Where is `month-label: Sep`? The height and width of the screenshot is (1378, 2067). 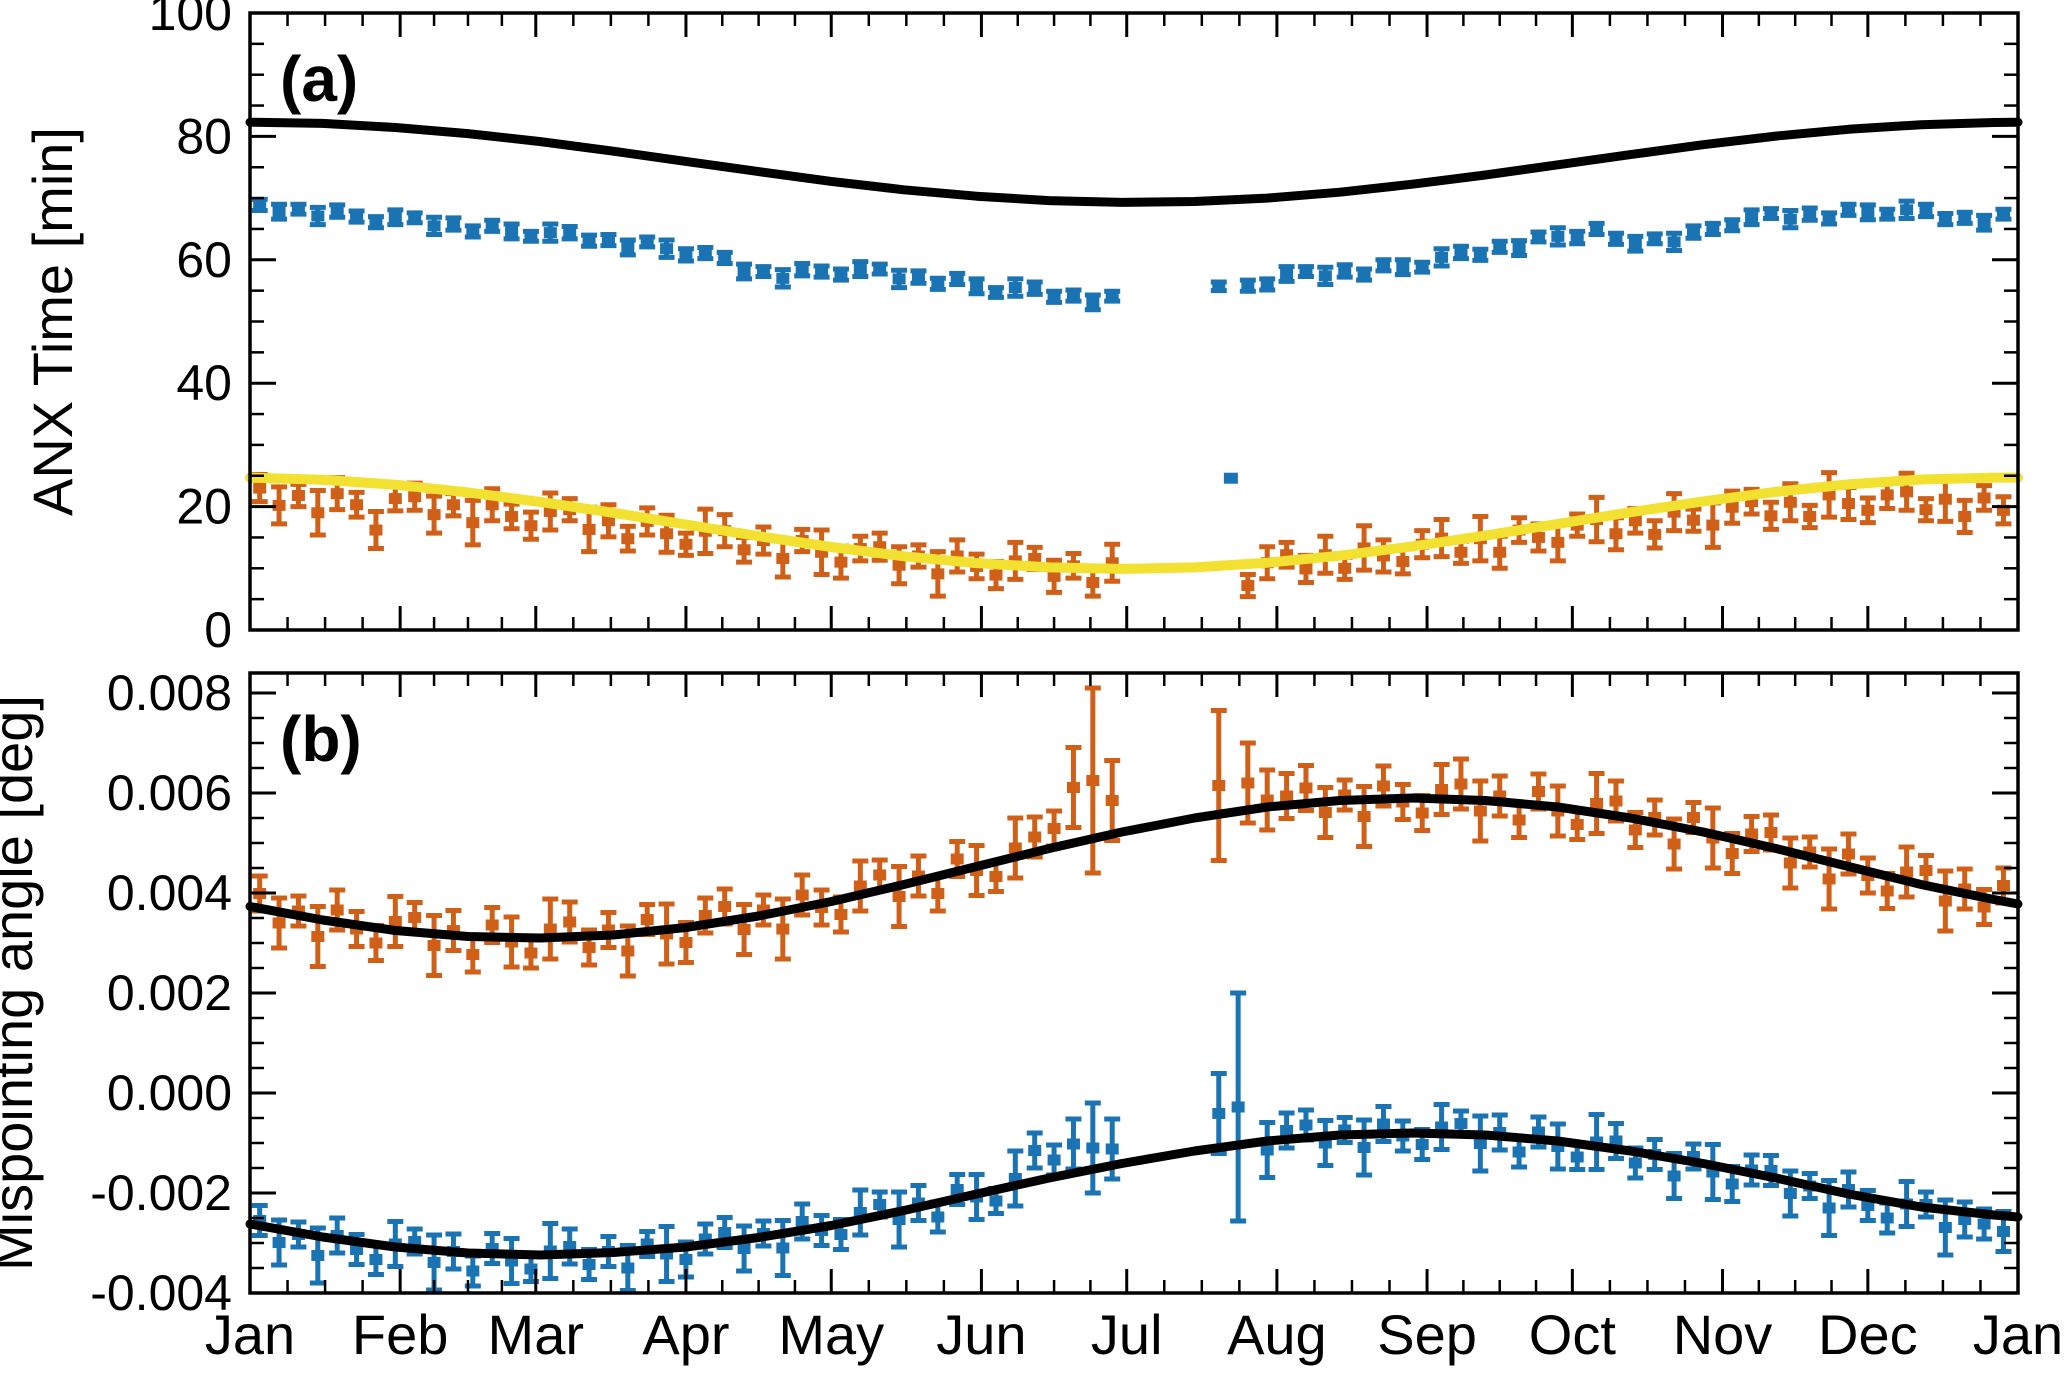 month-label: Sep is located at coordinates (1427, 1334).